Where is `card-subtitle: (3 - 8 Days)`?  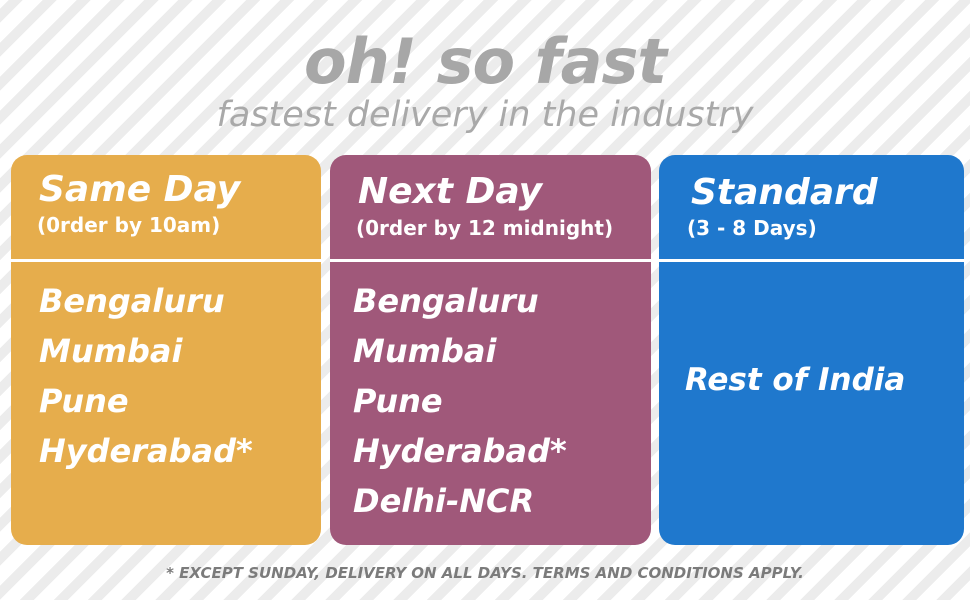 card-subtitle: (3 - 8 Days) is located at coordinates (752, 228).